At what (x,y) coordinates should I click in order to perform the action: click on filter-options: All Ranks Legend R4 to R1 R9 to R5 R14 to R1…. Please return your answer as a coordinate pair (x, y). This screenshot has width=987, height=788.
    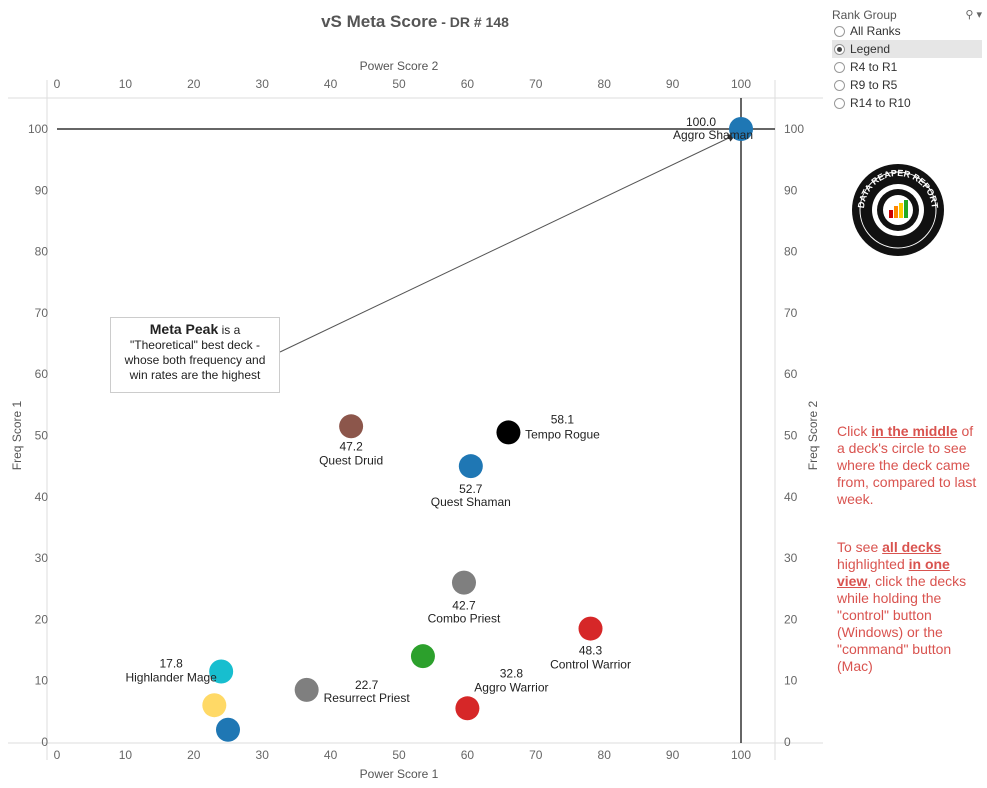
    Looking at the image, I should click on (907, 67).